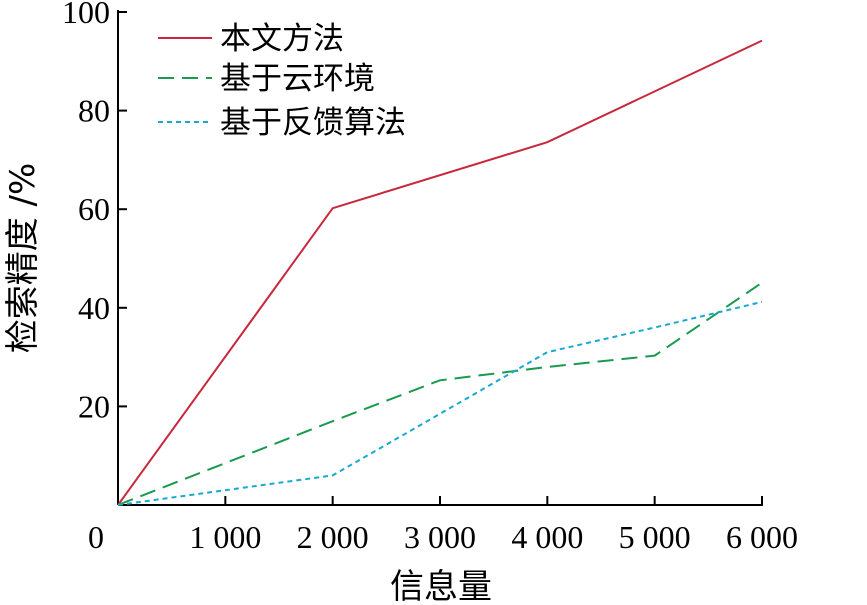  Describe the element at coordinates (762, 537) in the screenshot. I see `x-tick-label: 6 000` at that location.